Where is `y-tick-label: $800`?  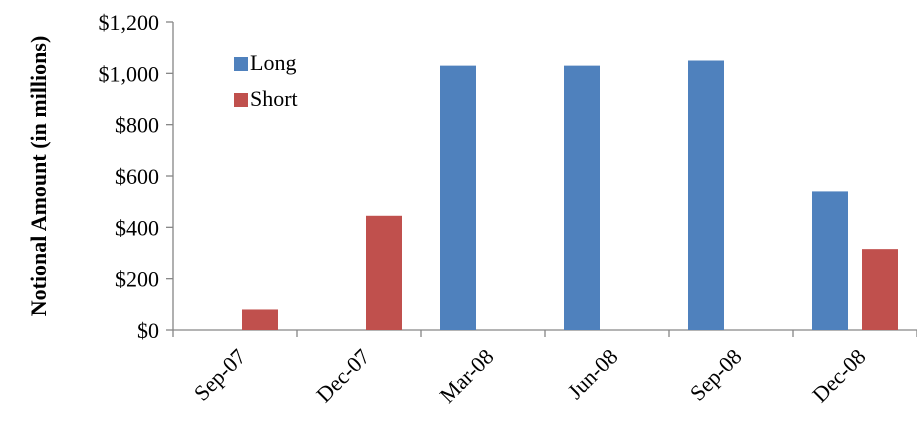 y-tick-label: $800 is located at coordinates (137, 125).